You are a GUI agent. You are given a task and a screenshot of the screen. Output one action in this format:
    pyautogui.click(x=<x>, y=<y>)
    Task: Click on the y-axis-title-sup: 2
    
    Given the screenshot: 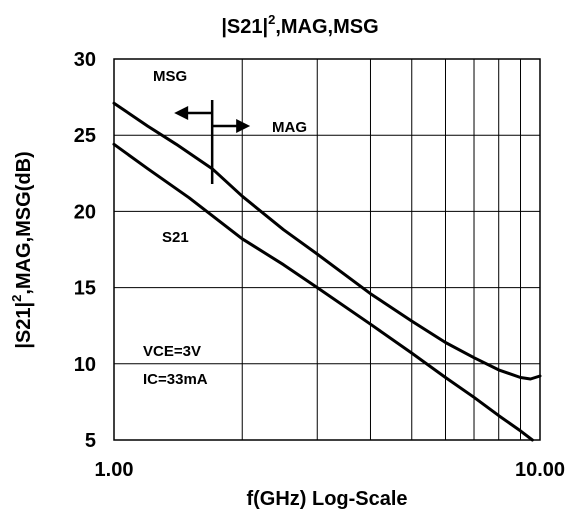 What is the action you would take?
    pyautogui.click(x=16, y=298)
    